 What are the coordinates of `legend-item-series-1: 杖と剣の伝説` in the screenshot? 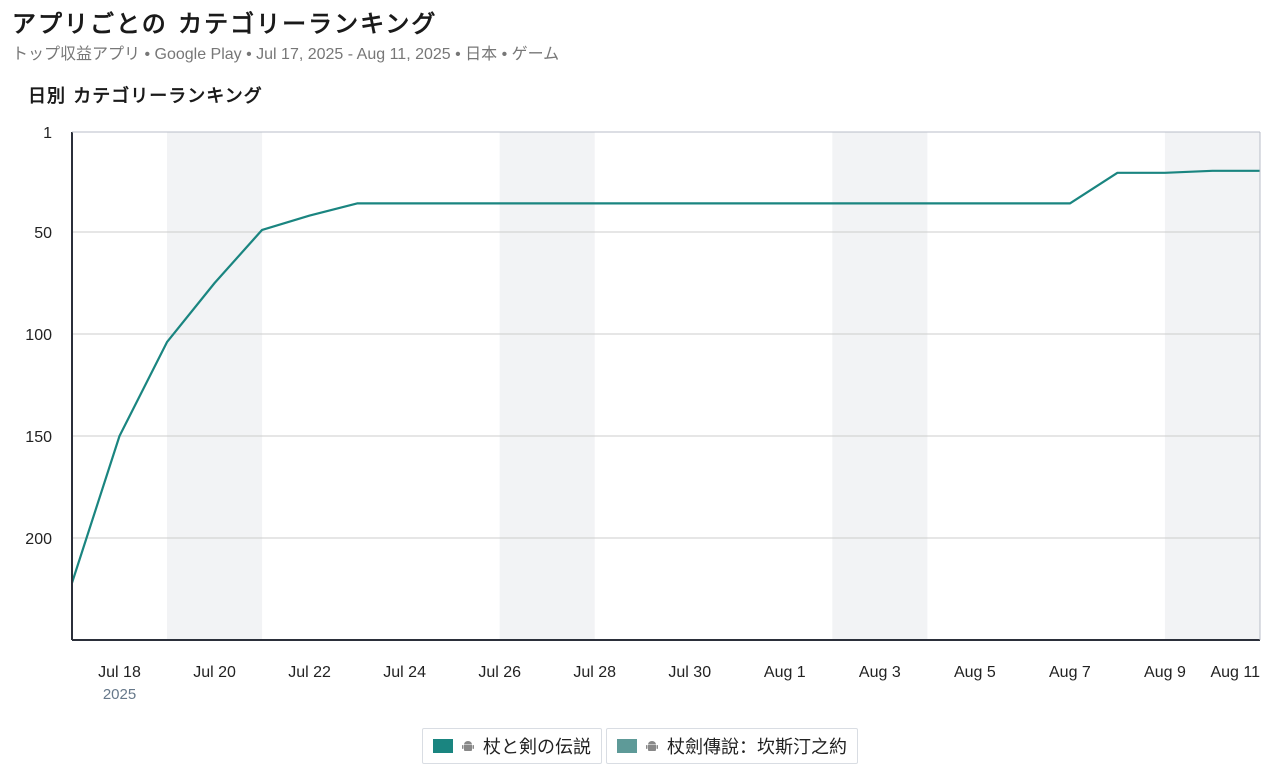 It's located at (512, 746).